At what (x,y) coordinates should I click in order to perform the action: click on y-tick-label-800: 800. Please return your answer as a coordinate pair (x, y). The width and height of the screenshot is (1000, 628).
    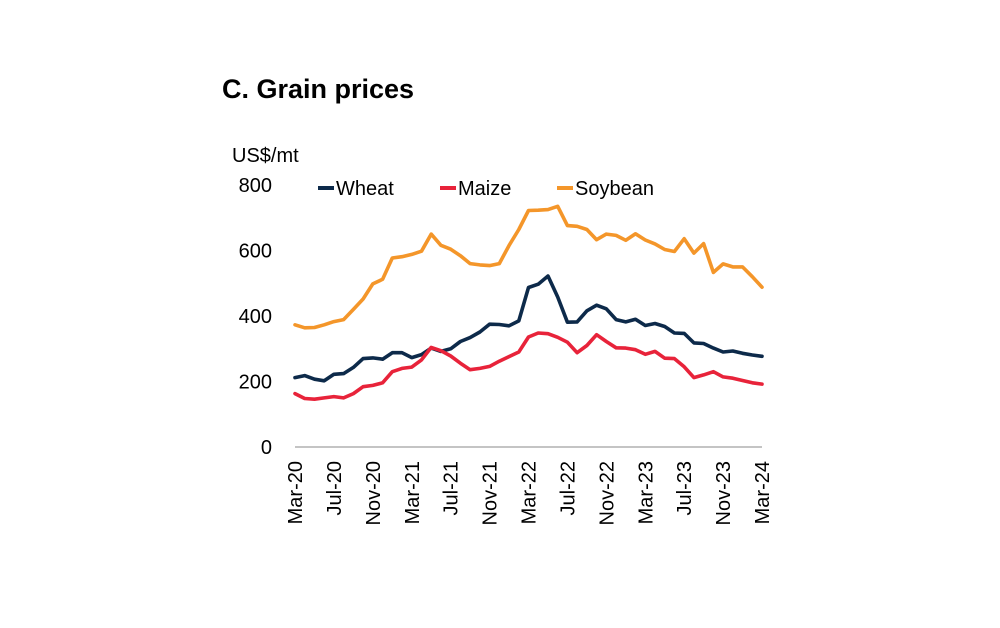
    Looking at the image, I should click on (255, 186).